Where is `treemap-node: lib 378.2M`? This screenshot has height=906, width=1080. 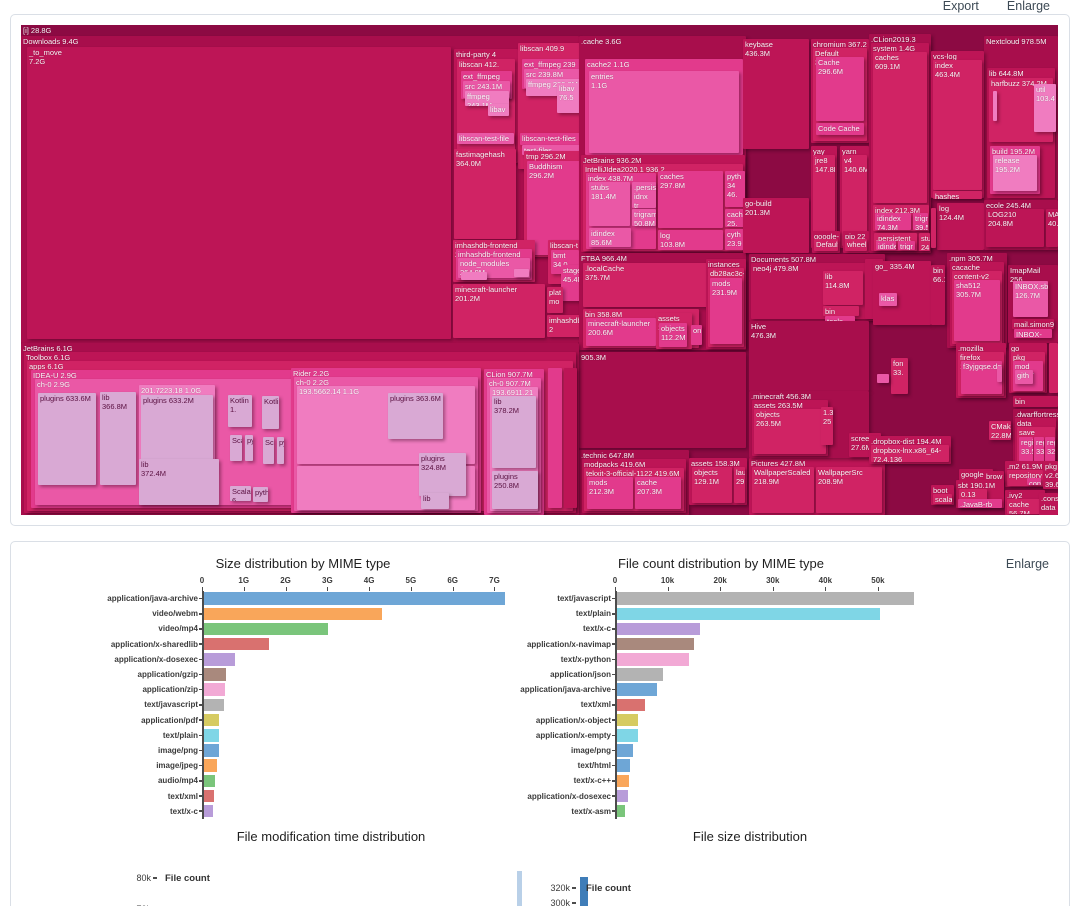
treemap-node: lib 378.2M is located at coordinates (514, 432).